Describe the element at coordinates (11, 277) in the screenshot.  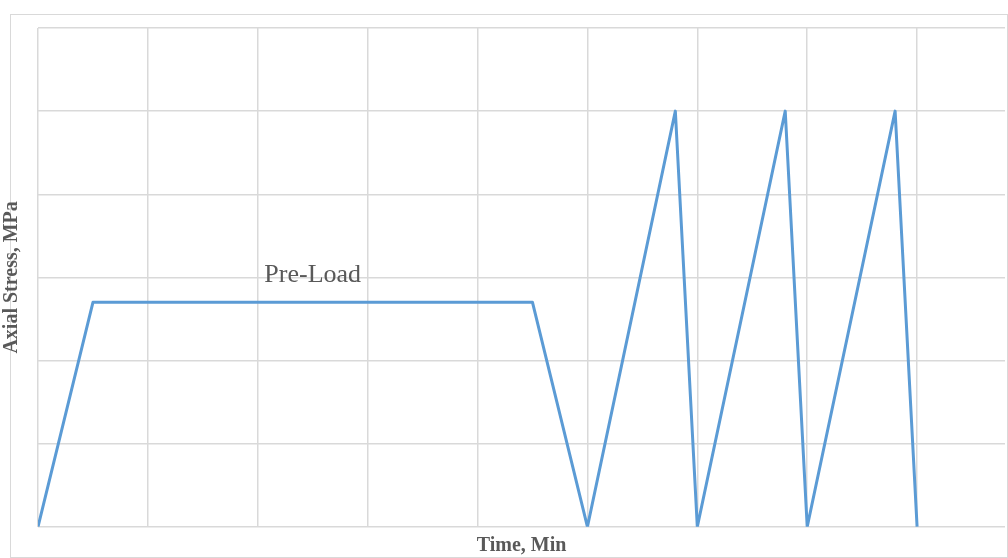
I see `y-axis-title: Axial Stress, MPa` at that location.